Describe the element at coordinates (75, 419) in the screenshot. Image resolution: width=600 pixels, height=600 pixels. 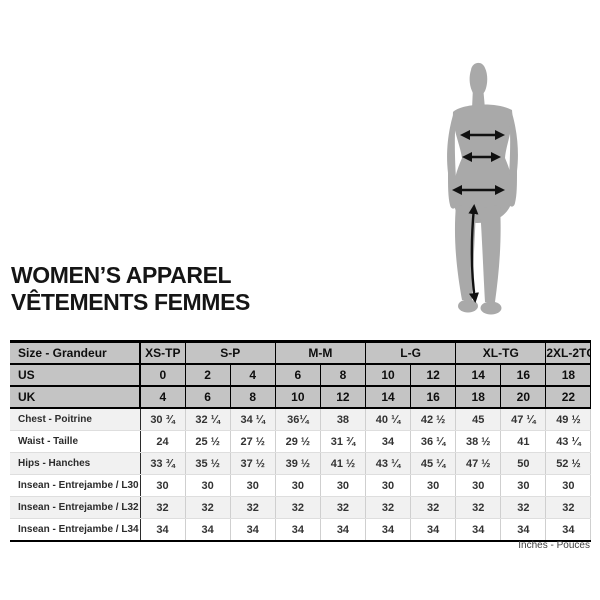
I see `row-label: Chest - Poitrine` at that location.